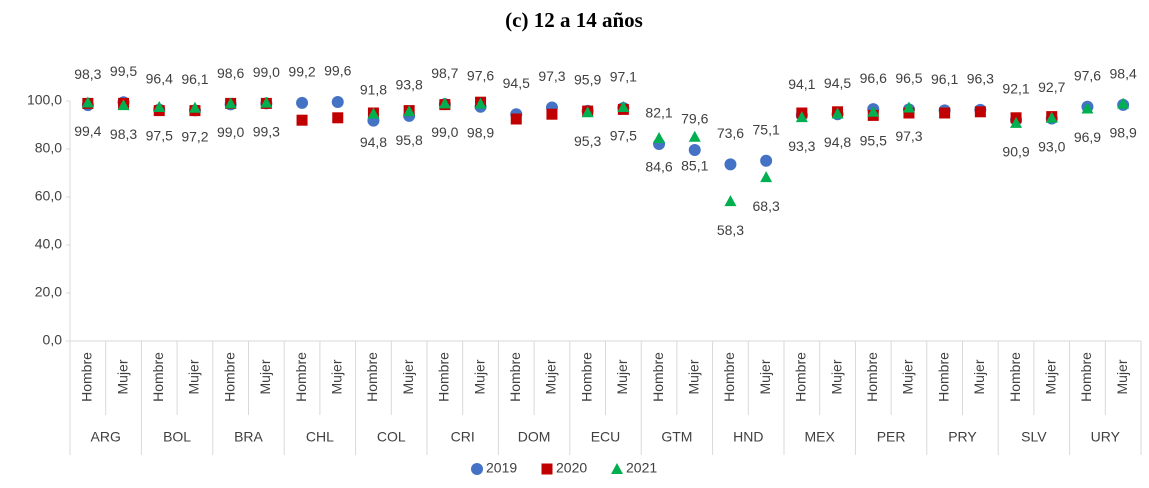 This screenshot has height=488, width=1149. I want to click on data-label: 96,4, so click(159, 78).